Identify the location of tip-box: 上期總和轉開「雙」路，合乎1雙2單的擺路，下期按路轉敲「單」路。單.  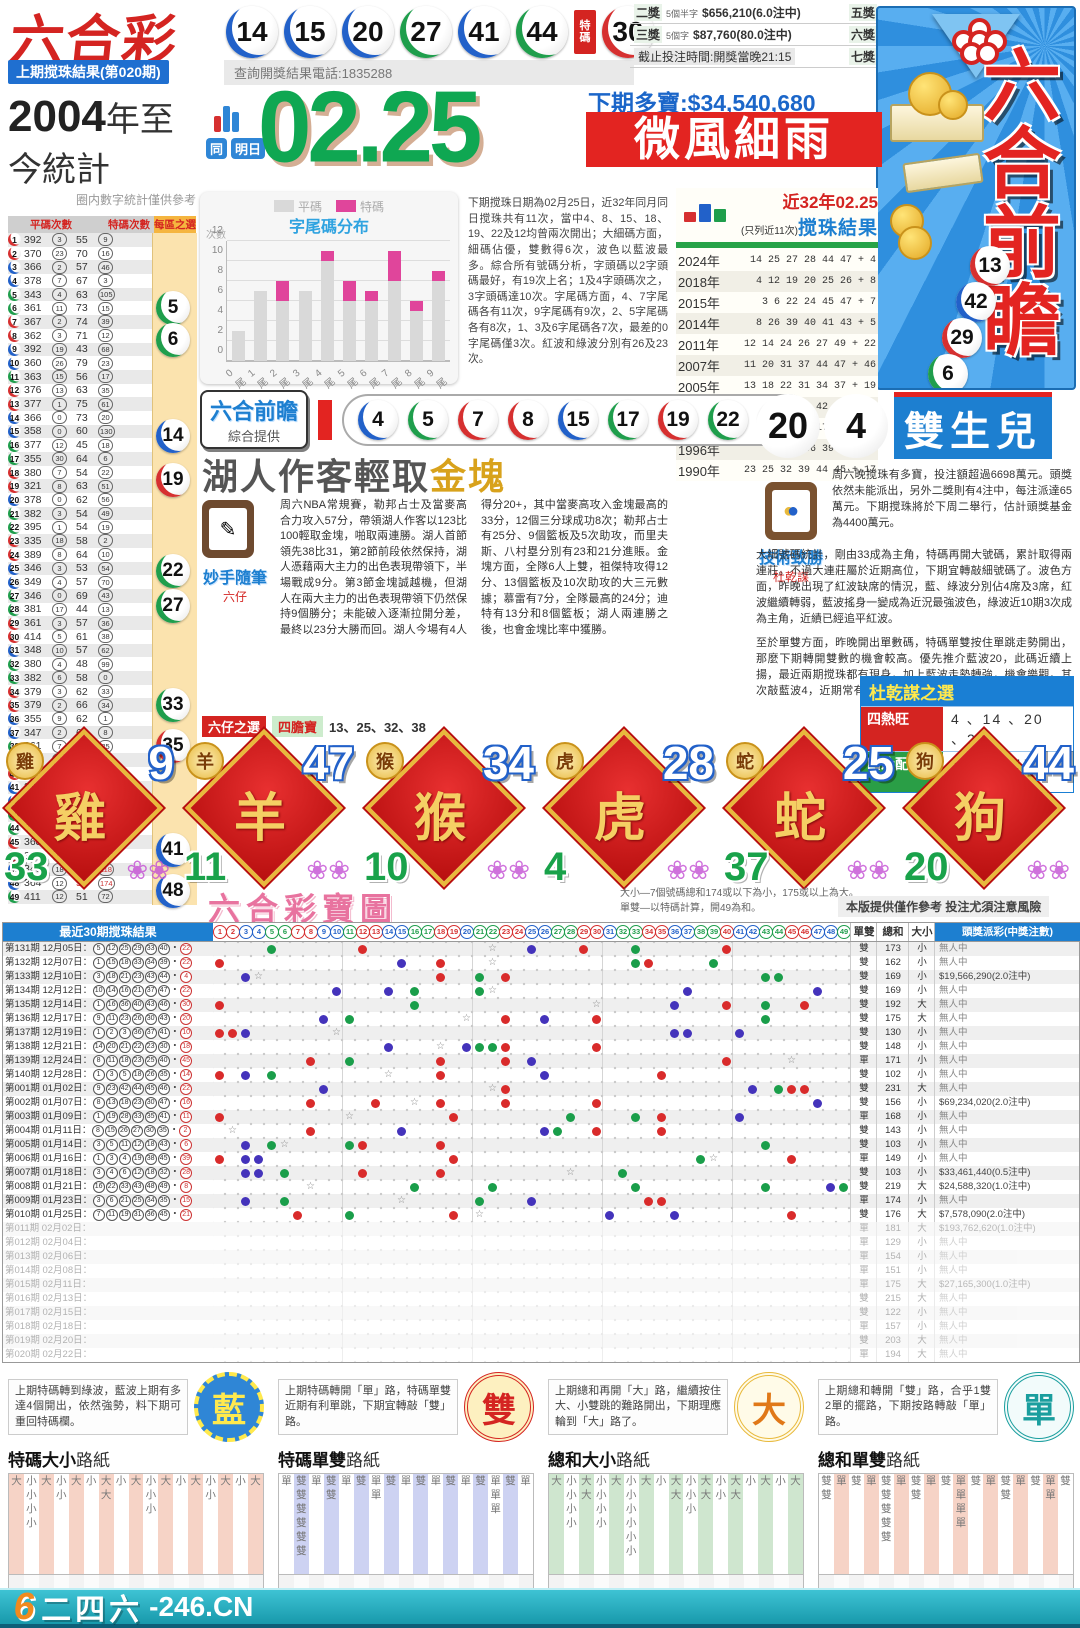
(946, 1407).